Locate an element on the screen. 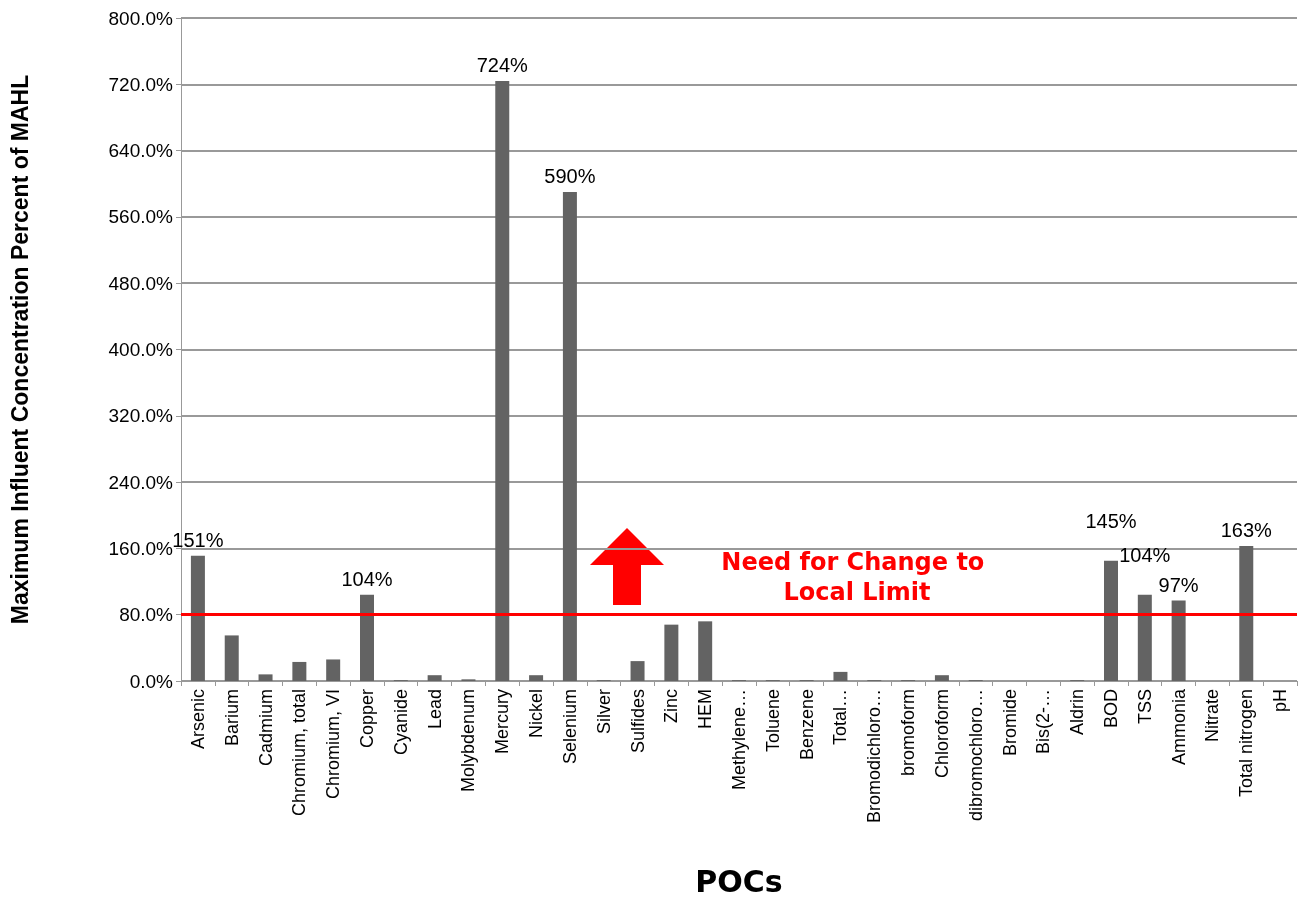 The image size is (1305, 901). x-tick-label: Total nitrogen is located at coordinates (1246, 743).